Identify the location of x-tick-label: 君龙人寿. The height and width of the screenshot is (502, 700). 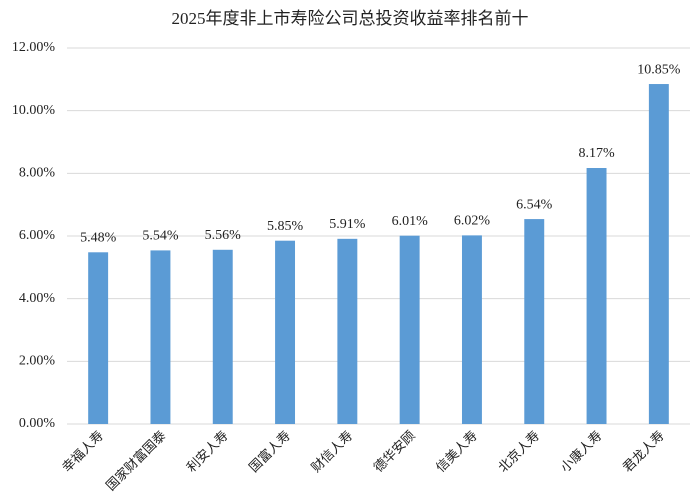
(643, 451).